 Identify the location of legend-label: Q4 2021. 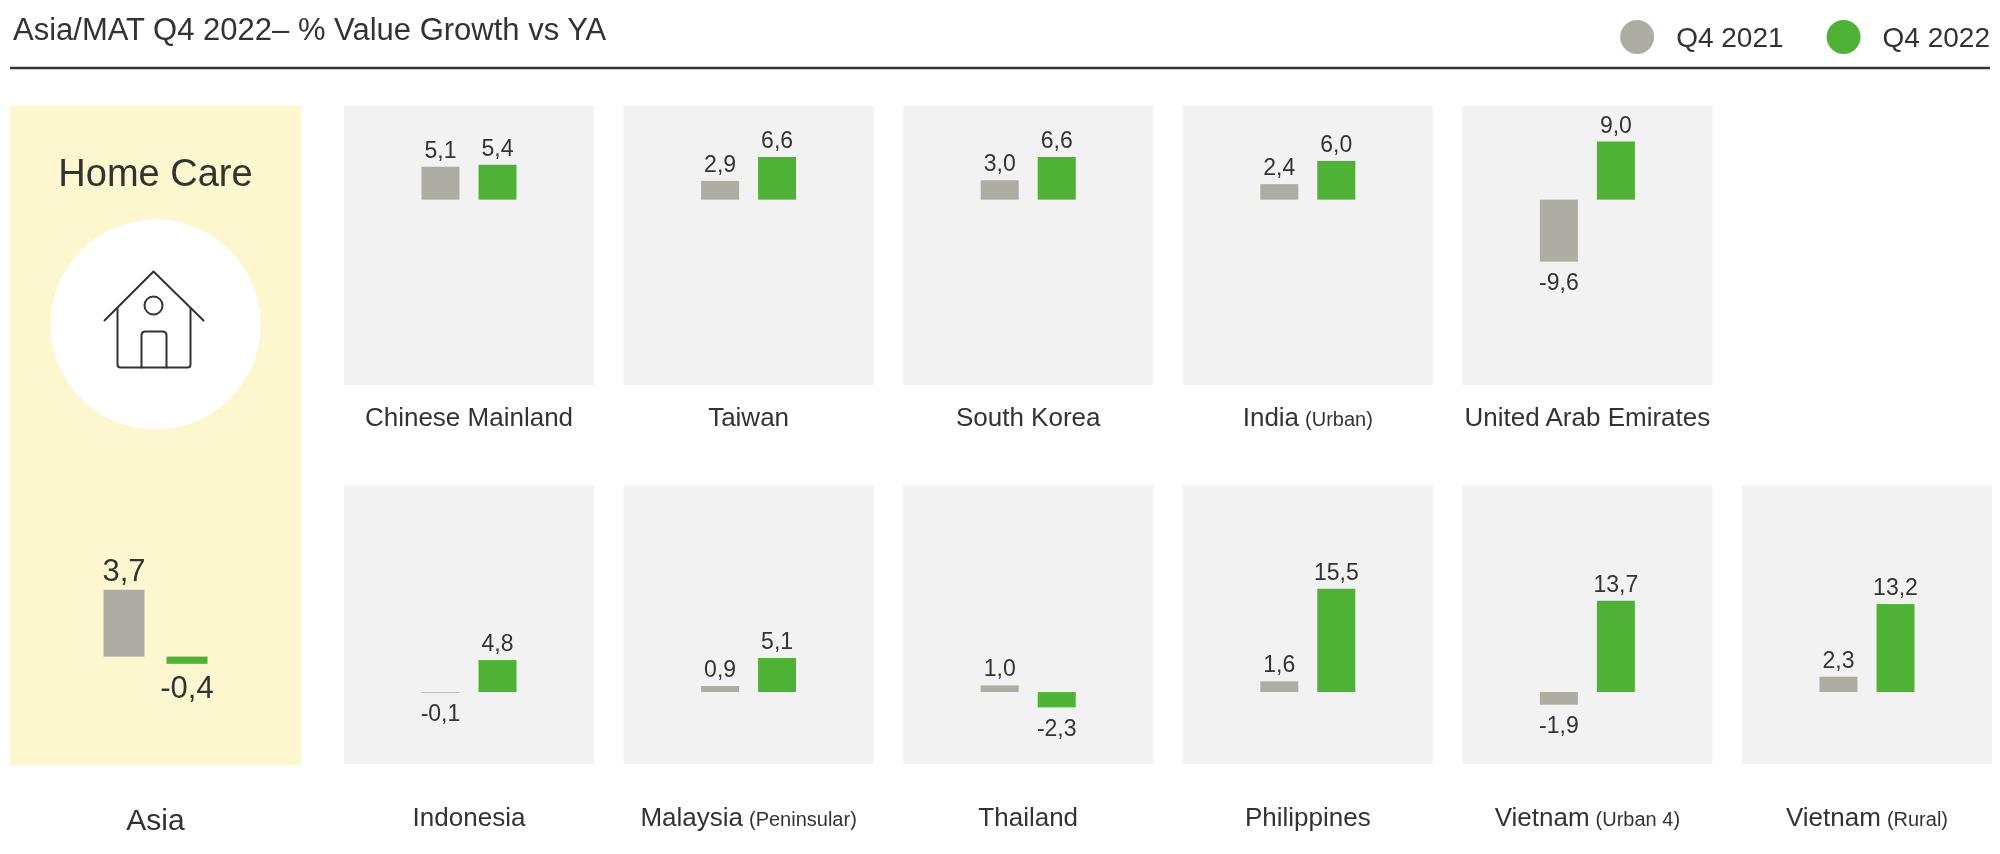
(1730, 37).